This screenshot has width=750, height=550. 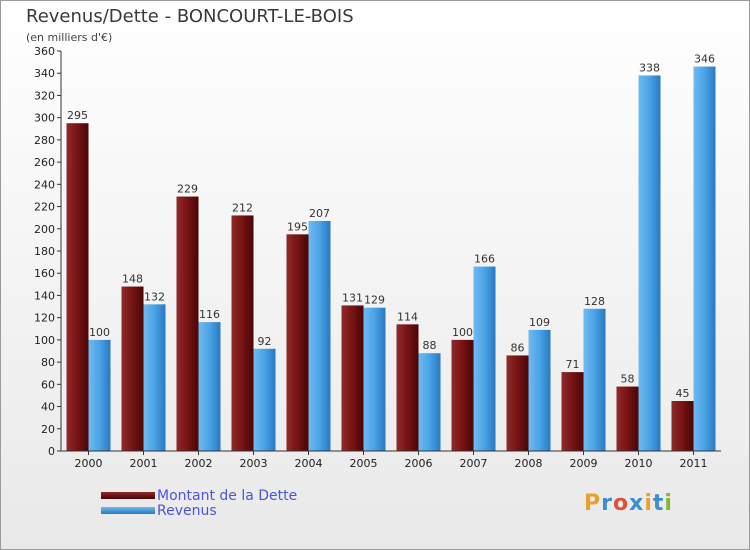 What do you see at coordinates (44, 140) in the screenshot?
I see `y-tick-label: 280` at bounding box center [44, 140].